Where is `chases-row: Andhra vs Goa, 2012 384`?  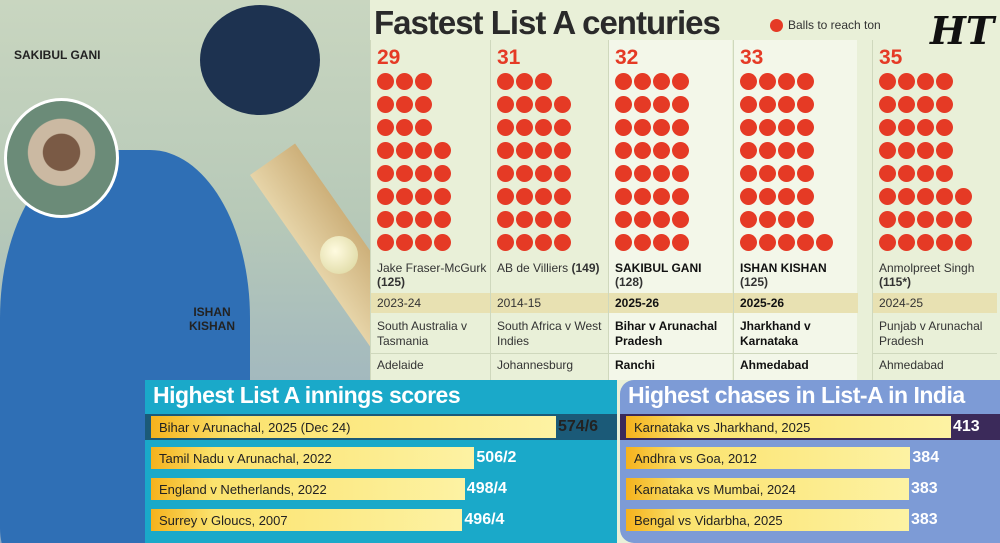
chases-row: Andhra vs Goa, 2012 384 is located at coordinates (782, 458).